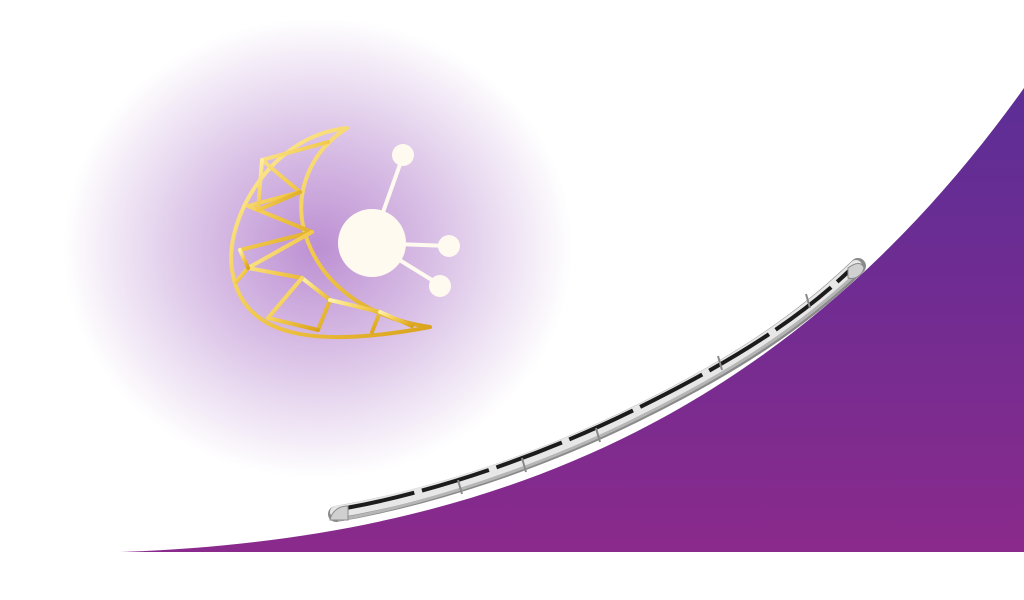 This screenshot has width=1024, height=600. What do you see at coordinates (399, 220) in the screenshot?
I see `network-node-icon` at bounding box center [399, 220].